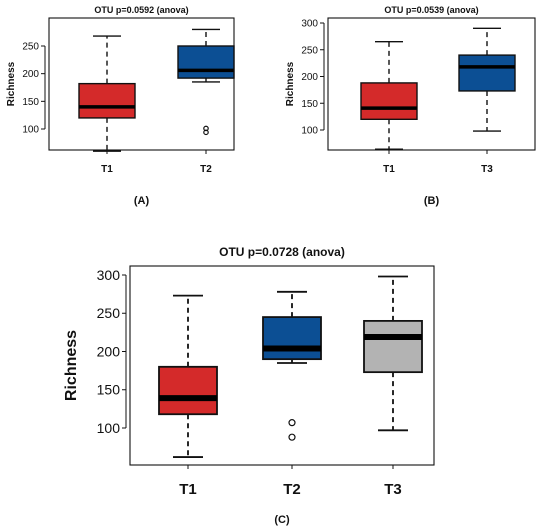 The height and width of the screenshot is (528, 550). What do you see at coordinates (432, 201) in the screenshot?
I see `panel-label: (B)` at bounding box center [432, 201].